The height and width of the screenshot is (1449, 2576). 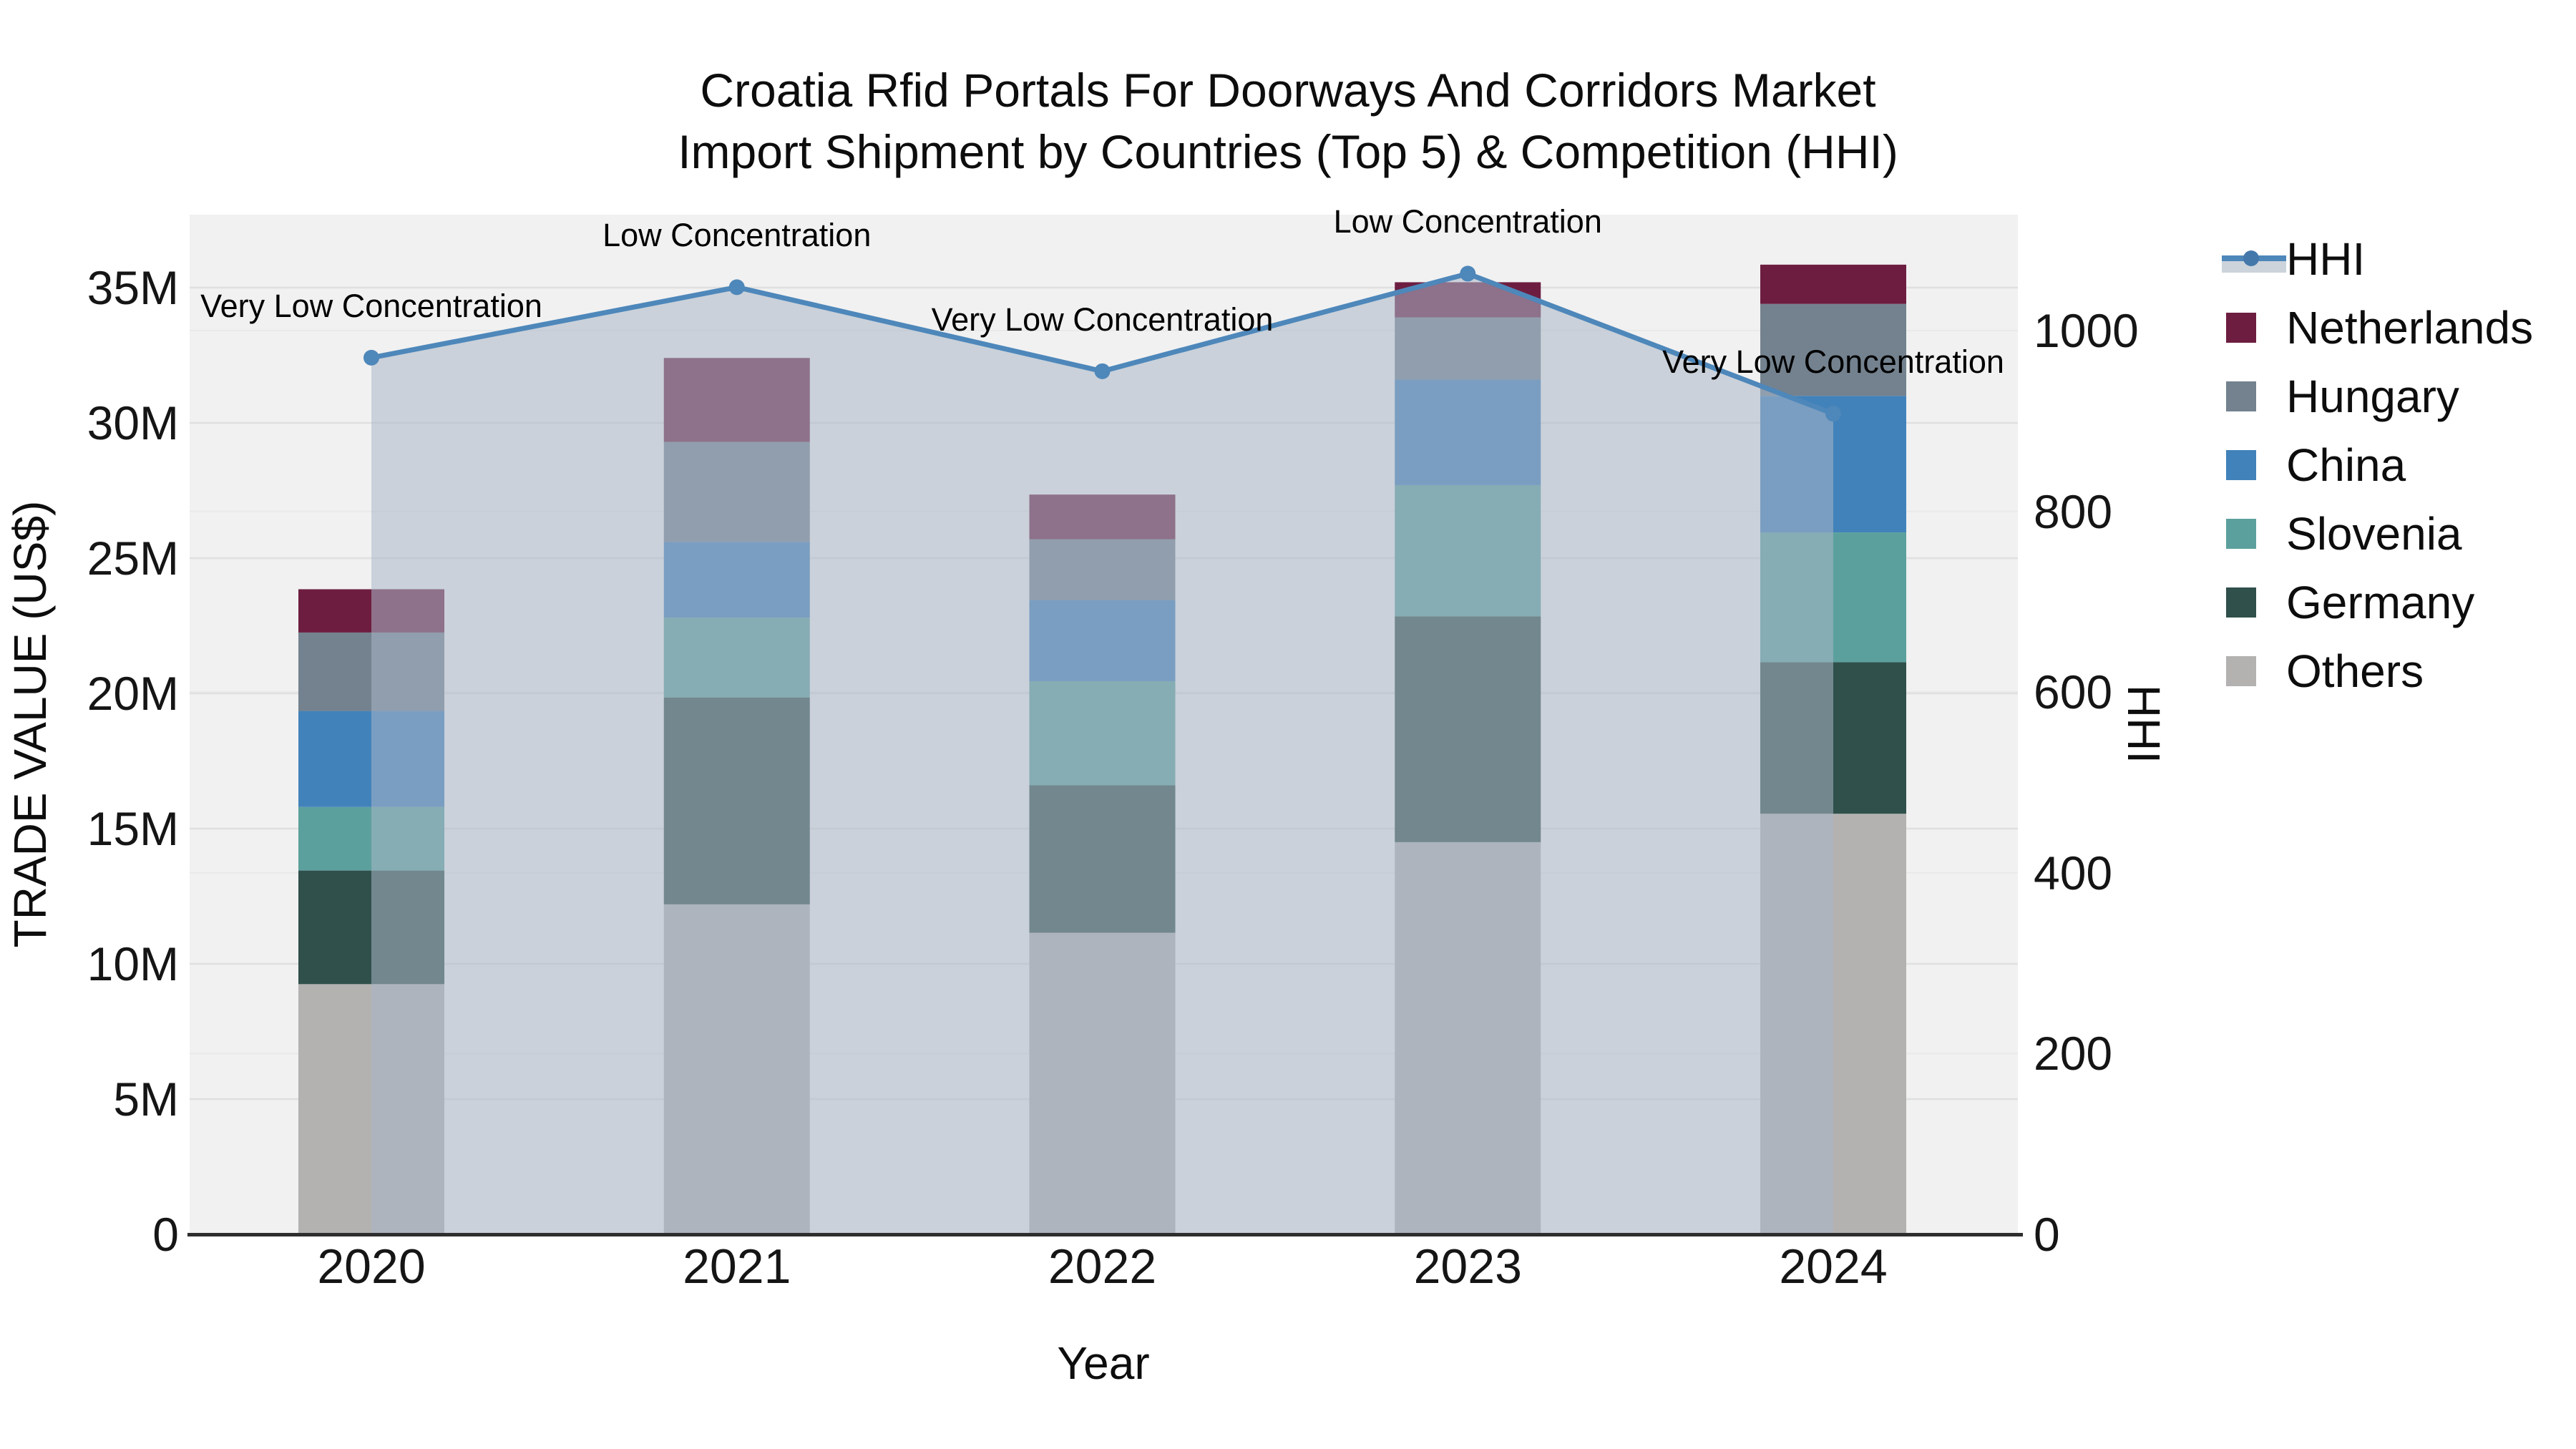 I want to click on y-tick-left-10M: 10M, so click(x=133, y=964).